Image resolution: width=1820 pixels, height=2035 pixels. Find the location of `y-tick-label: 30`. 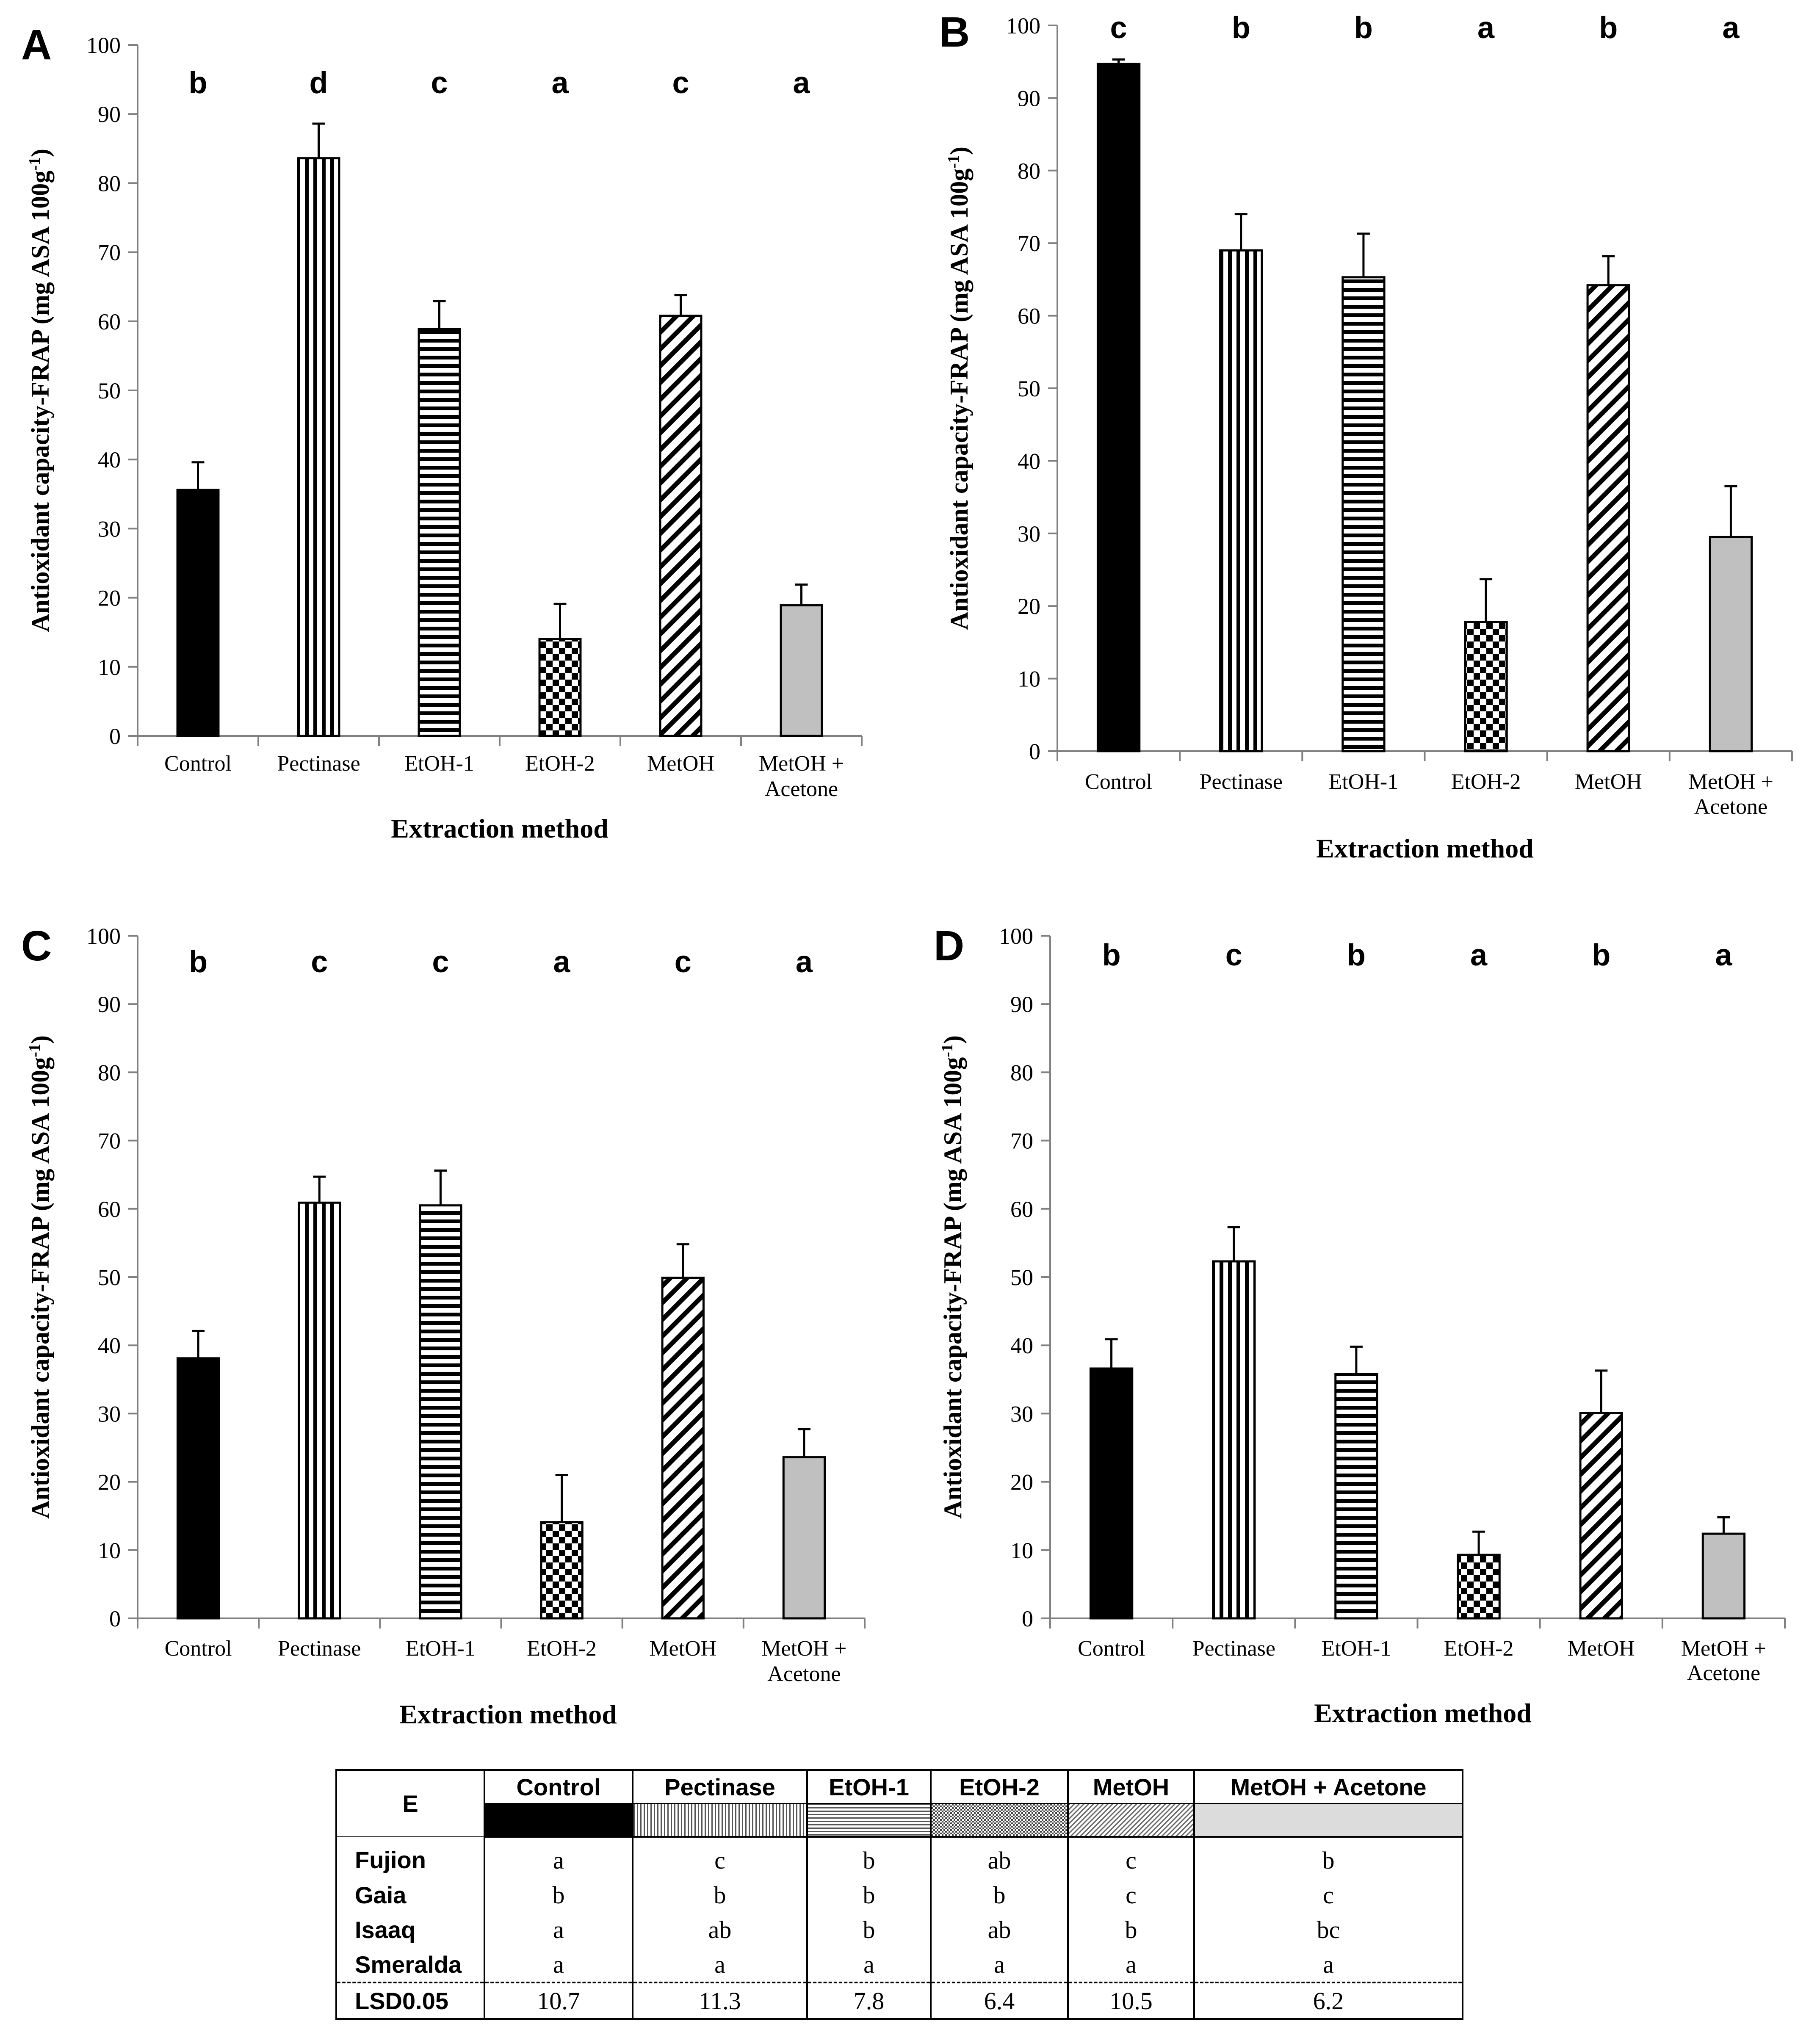

y-tick-label: 30 is located at coordinates (110, 1414).